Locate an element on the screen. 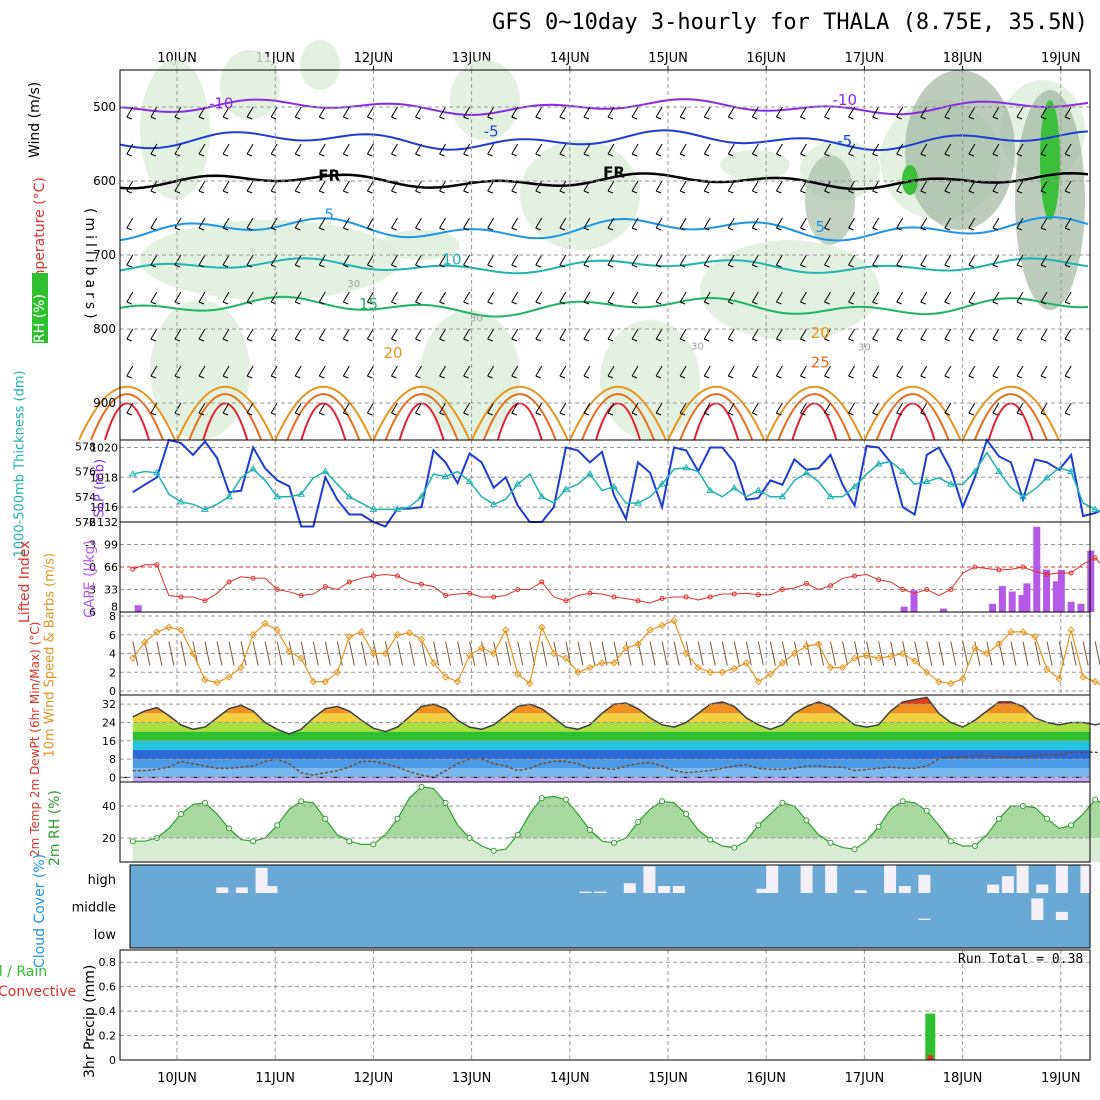 The width and height of the screenshot is (1100, 1100). date-label-bottom: 13JUN is located at coordinates (472, 1078).